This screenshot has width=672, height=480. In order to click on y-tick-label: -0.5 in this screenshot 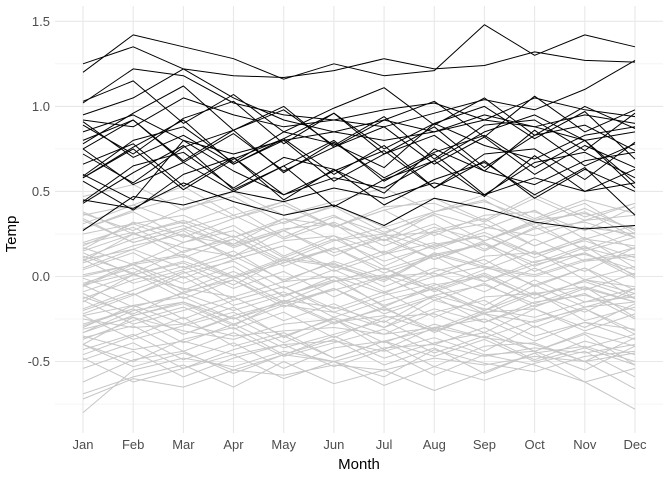, I will do `click(39, 361)`.